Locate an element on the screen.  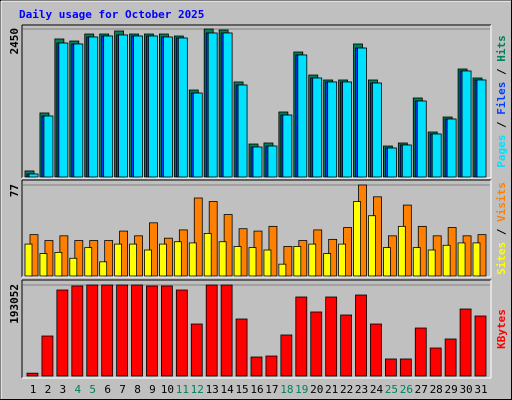
x-tick-label: 8 is located at coordinates (137, 389).